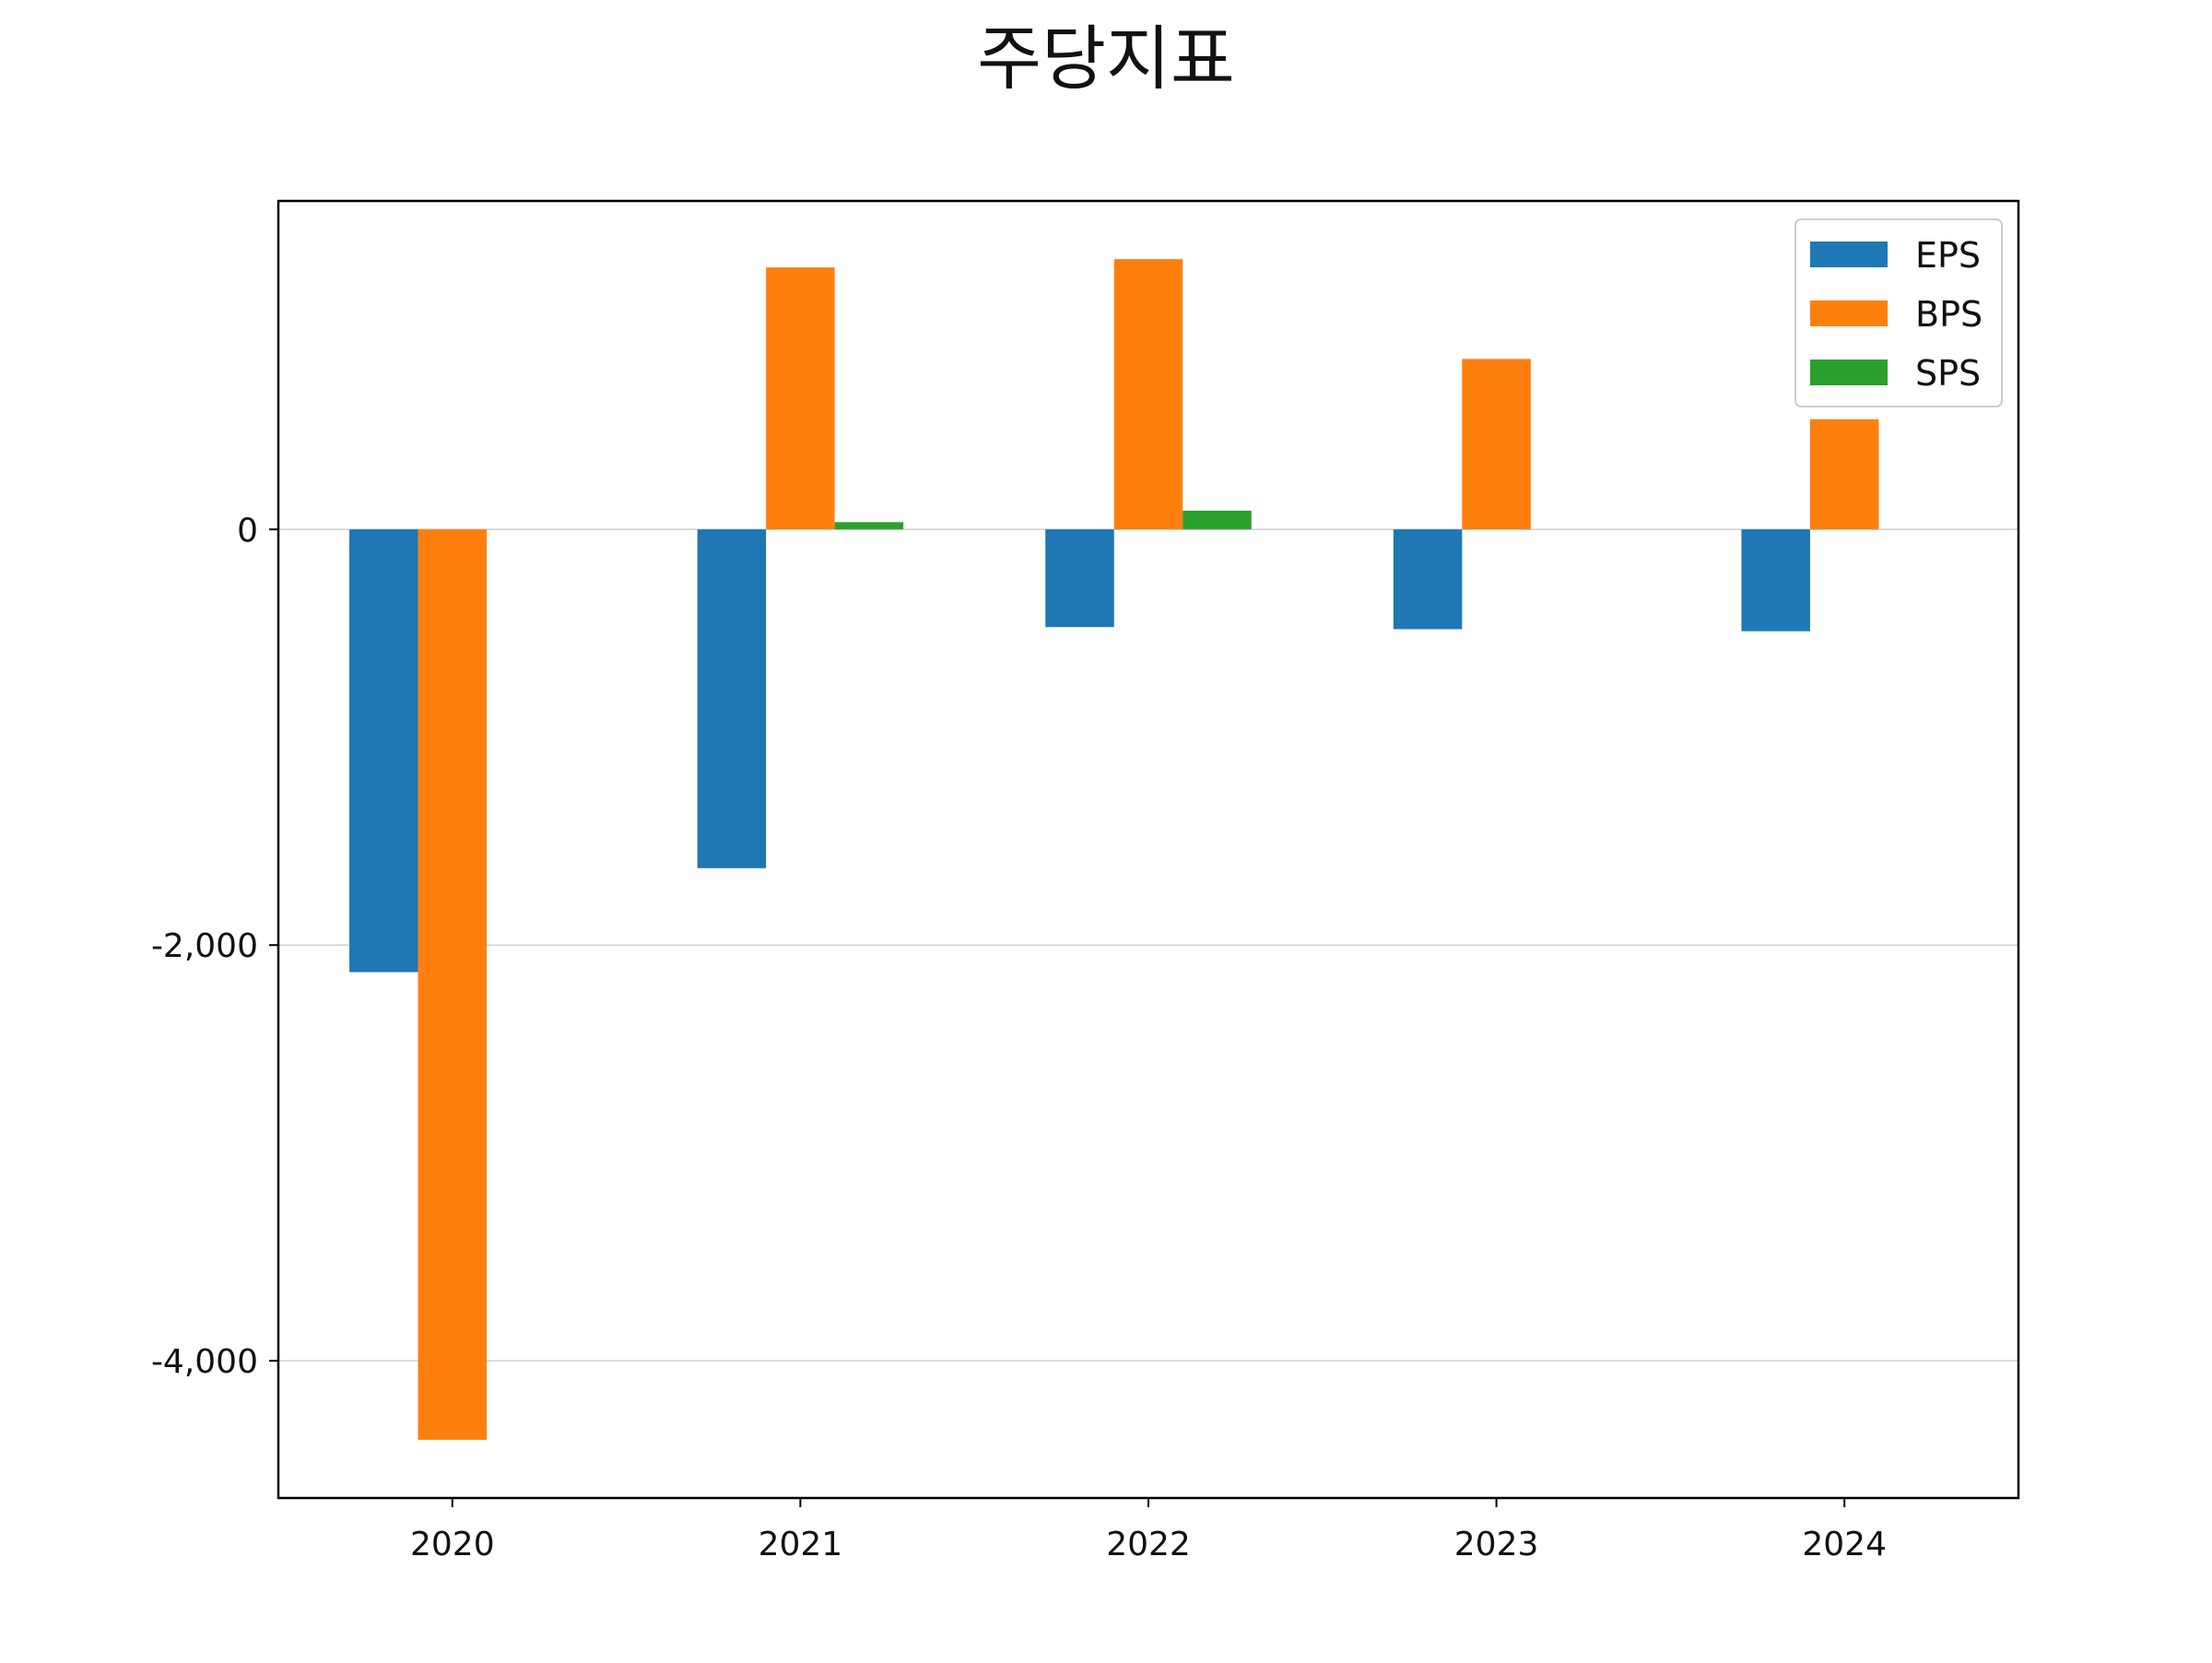 Image resolution: width=2212 pixels, height=1663 pixels. I want to click on bar-eps-2021, so click(732, 698).